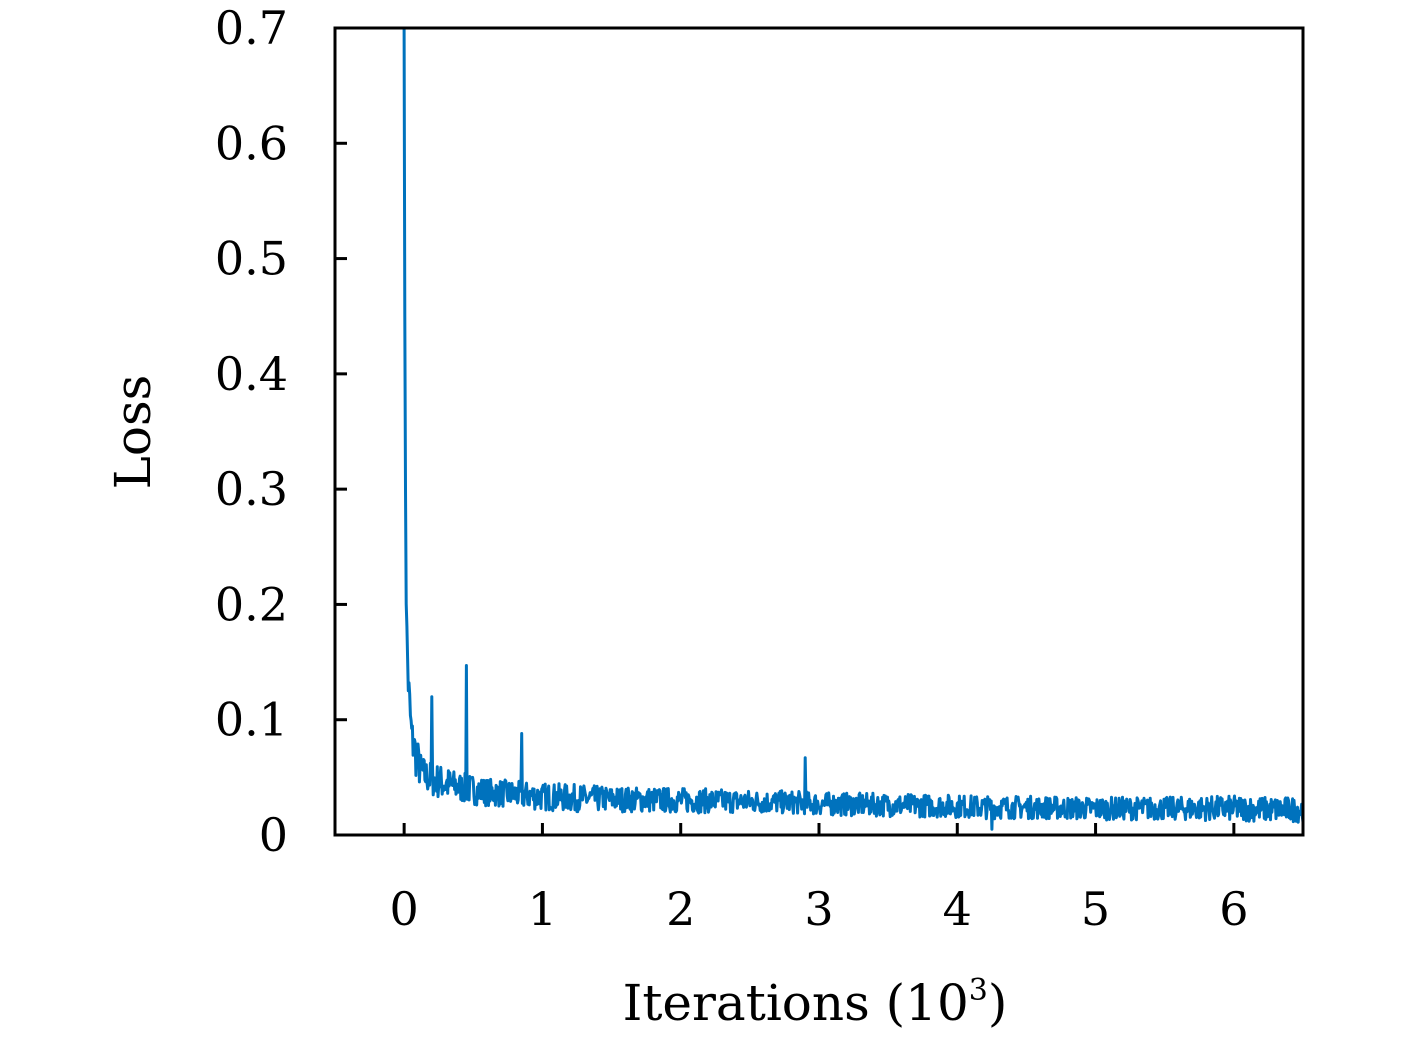  I want to click on x-axis-title-exponent: 3, so click(978, 990).